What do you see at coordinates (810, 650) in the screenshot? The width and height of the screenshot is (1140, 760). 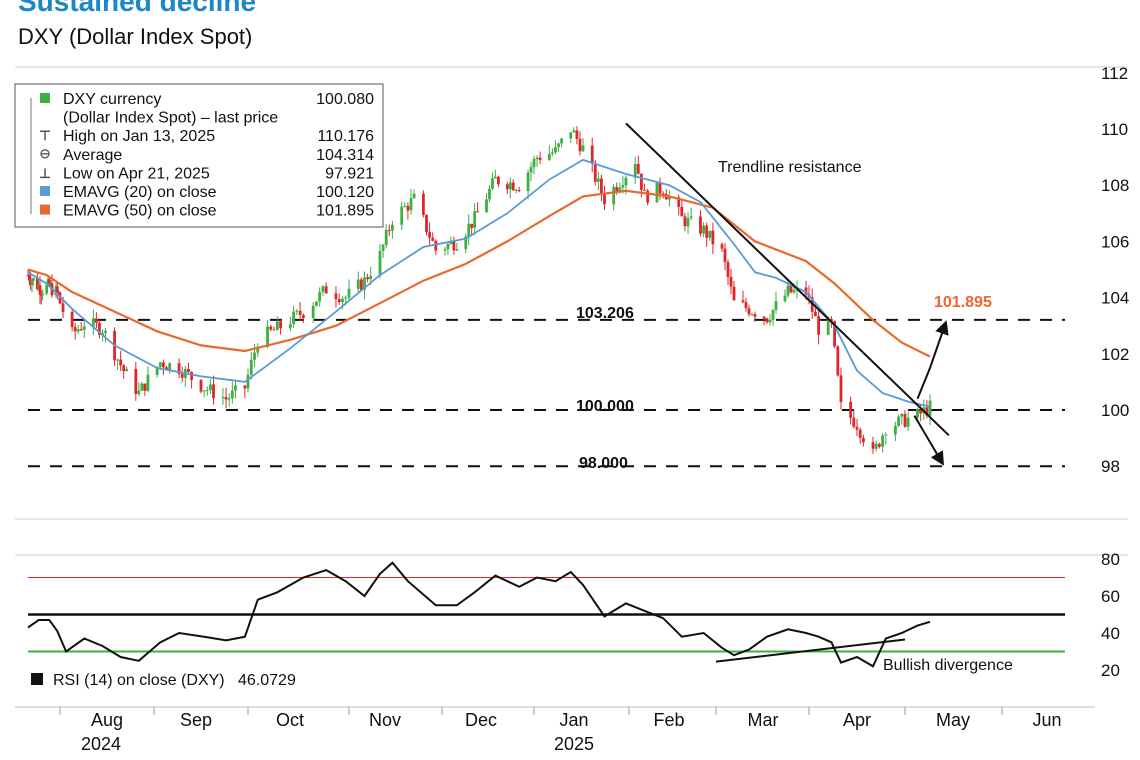 I see `divergence-line` at bounding box center [810, 650].